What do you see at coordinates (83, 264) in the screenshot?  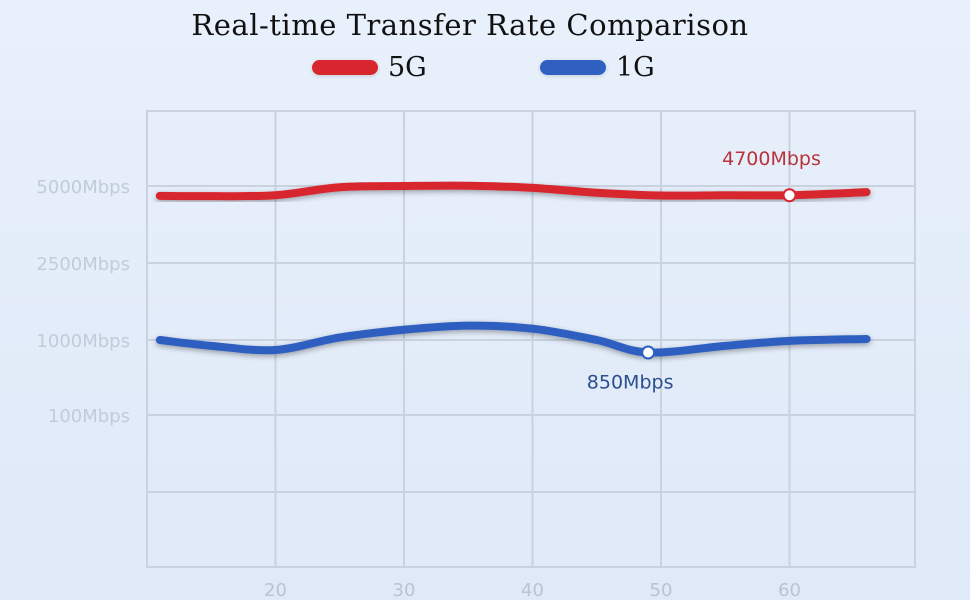 I see `y-tick-label: 2500Mbps` at bounding box center [83, 264].